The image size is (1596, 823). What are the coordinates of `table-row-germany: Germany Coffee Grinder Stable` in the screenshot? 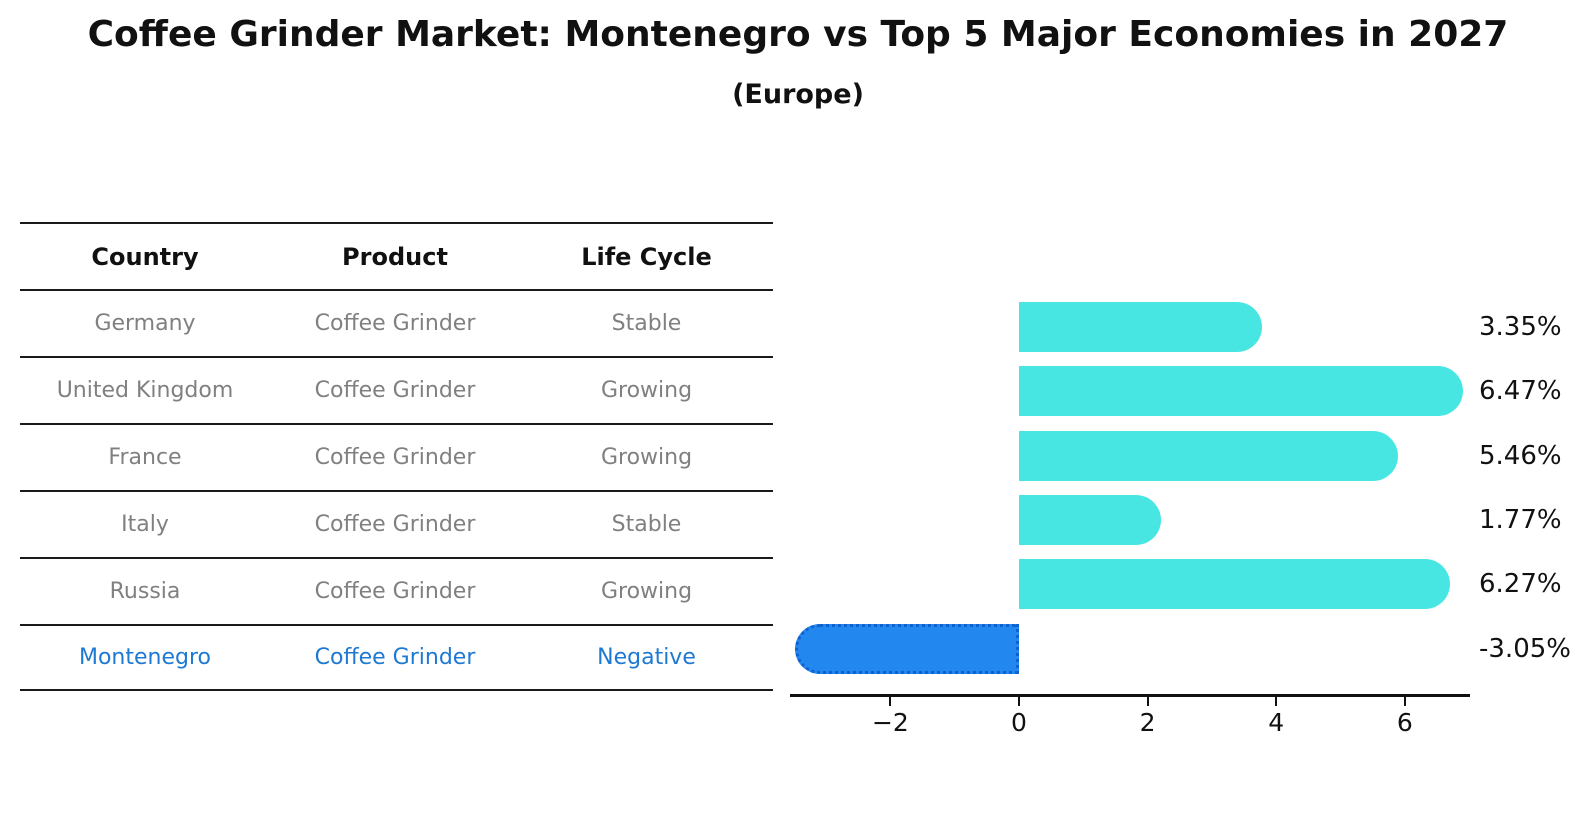 It's located at (396, 322).